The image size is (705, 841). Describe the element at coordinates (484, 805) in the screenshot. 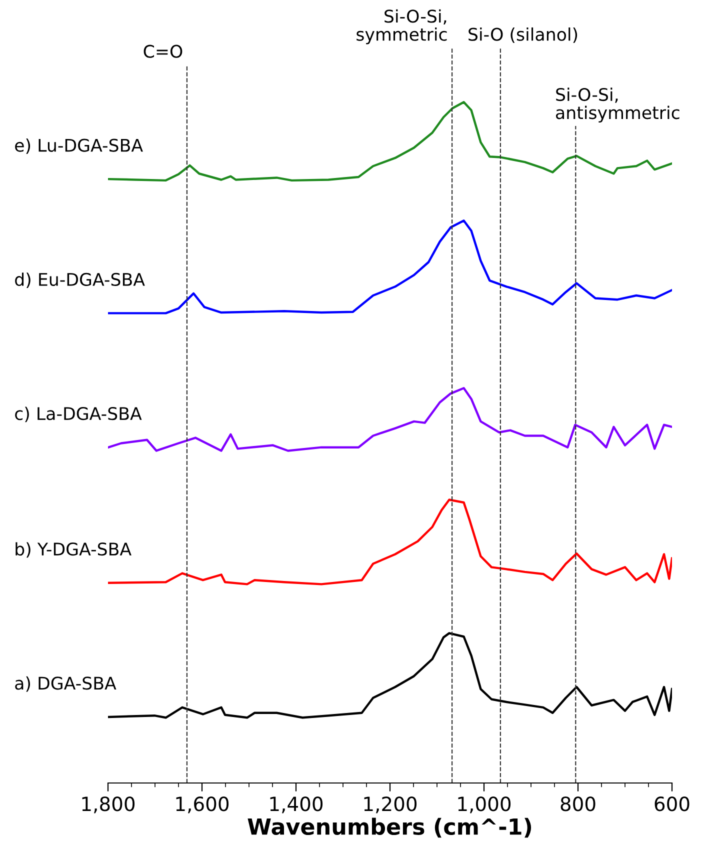

I see `x-tick-label: 1,000` at that location.